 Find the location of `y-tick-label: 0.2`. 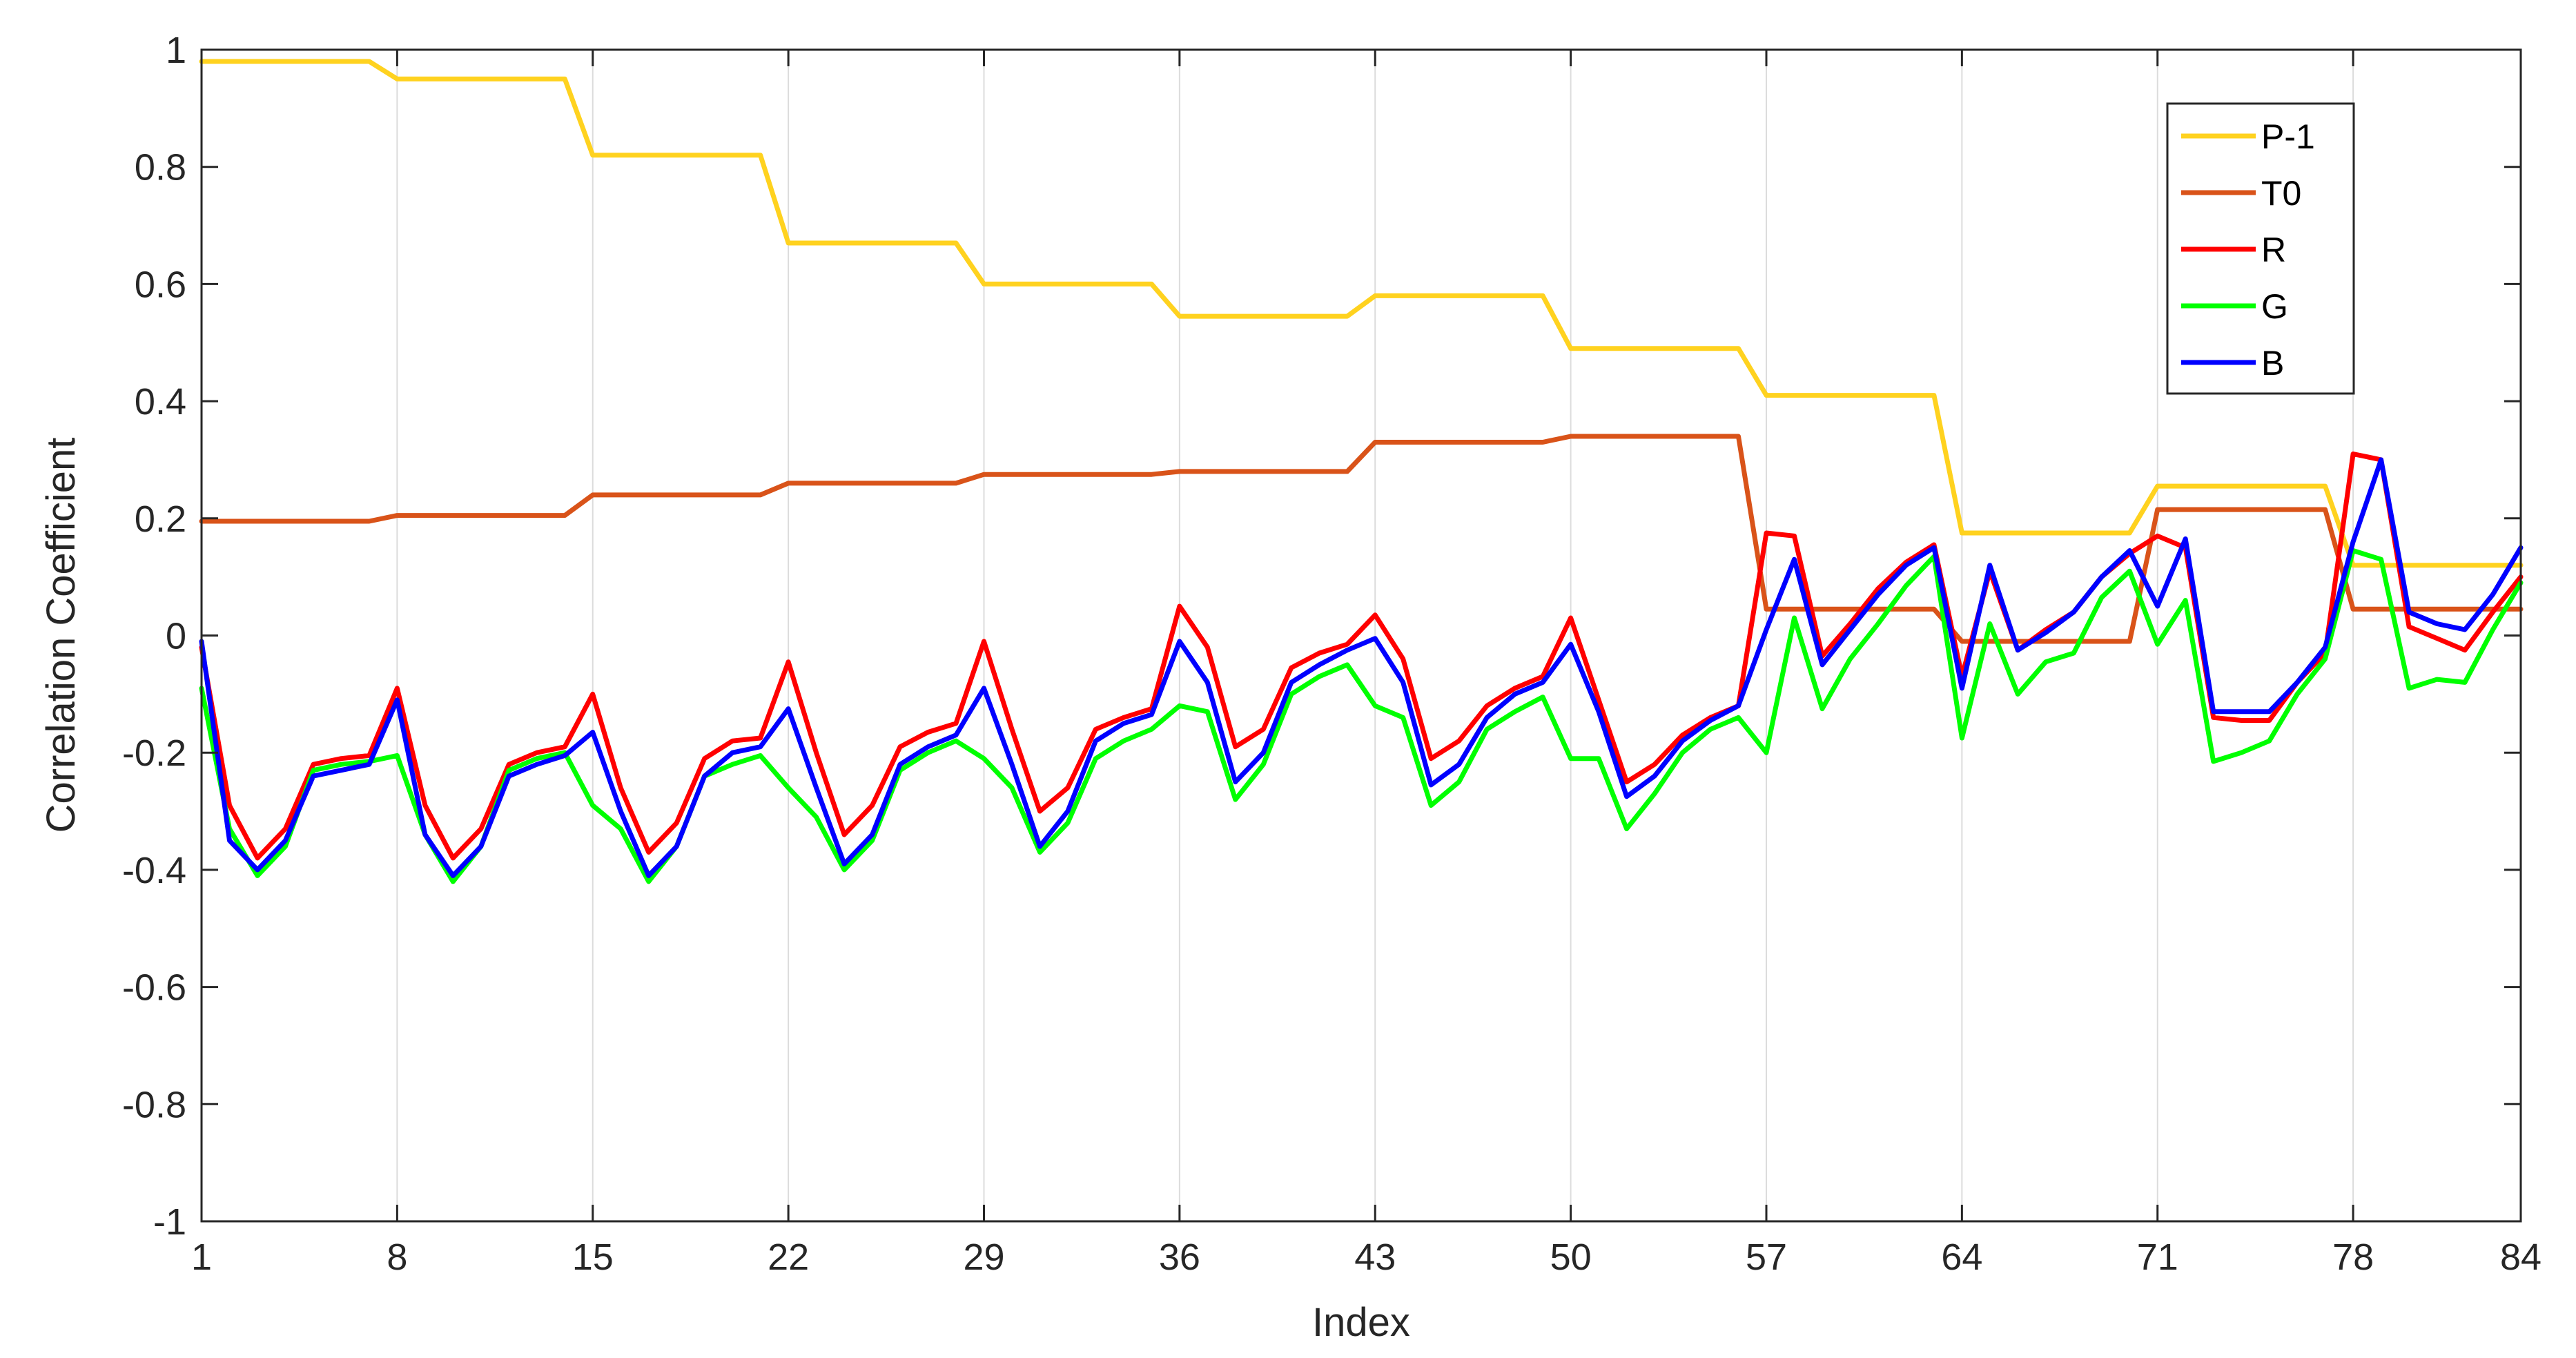

y-tick-label: 0.2 is located at coordinates (160, 519).